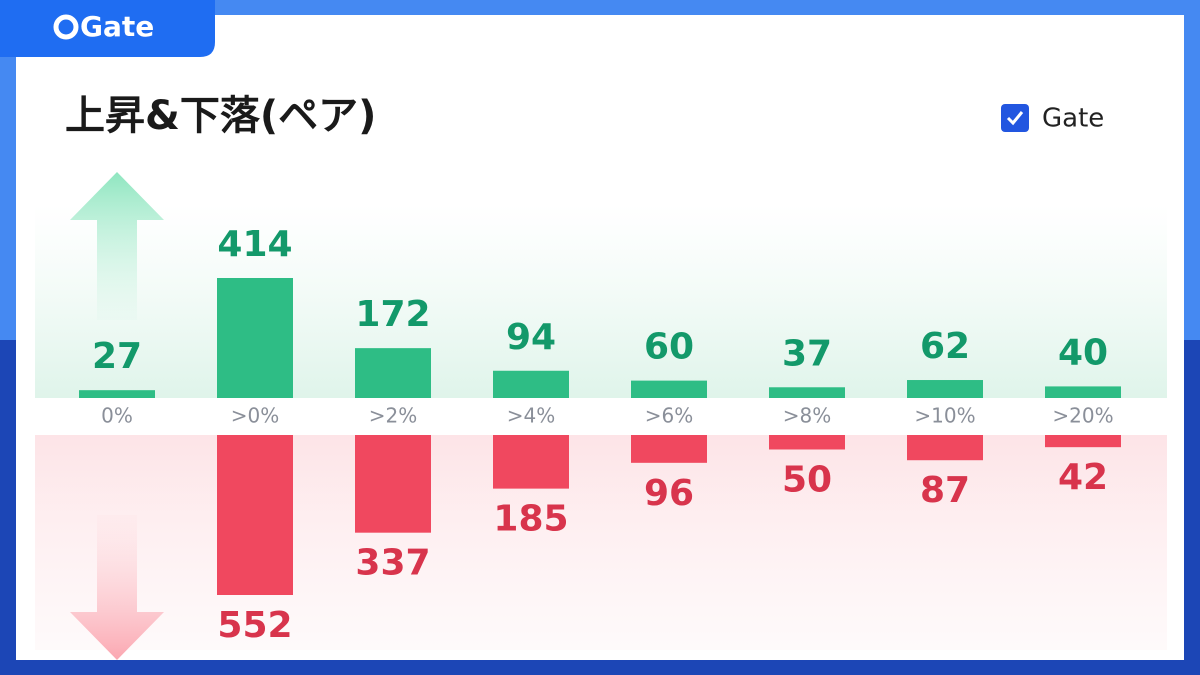  What do you see at coordinates (669, 347) in the screenshot?
I see `value-label: 60` at bounding box center [669, 347].